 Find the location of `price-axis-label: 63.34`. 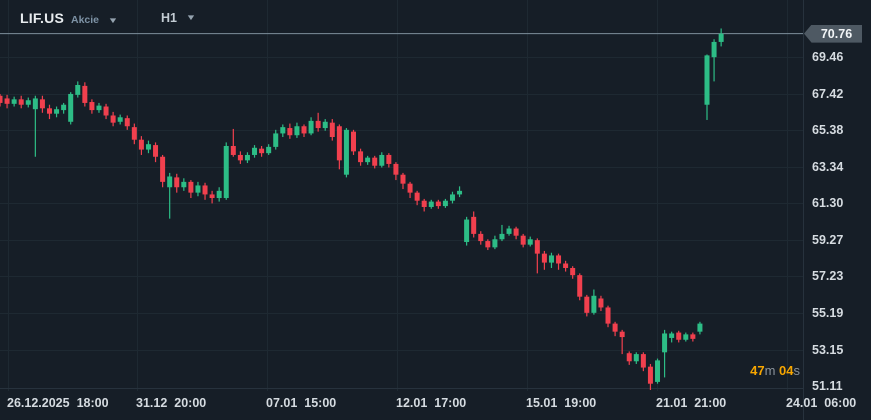

price-axis-label: 63.34 is located at coordinates (828, 166).